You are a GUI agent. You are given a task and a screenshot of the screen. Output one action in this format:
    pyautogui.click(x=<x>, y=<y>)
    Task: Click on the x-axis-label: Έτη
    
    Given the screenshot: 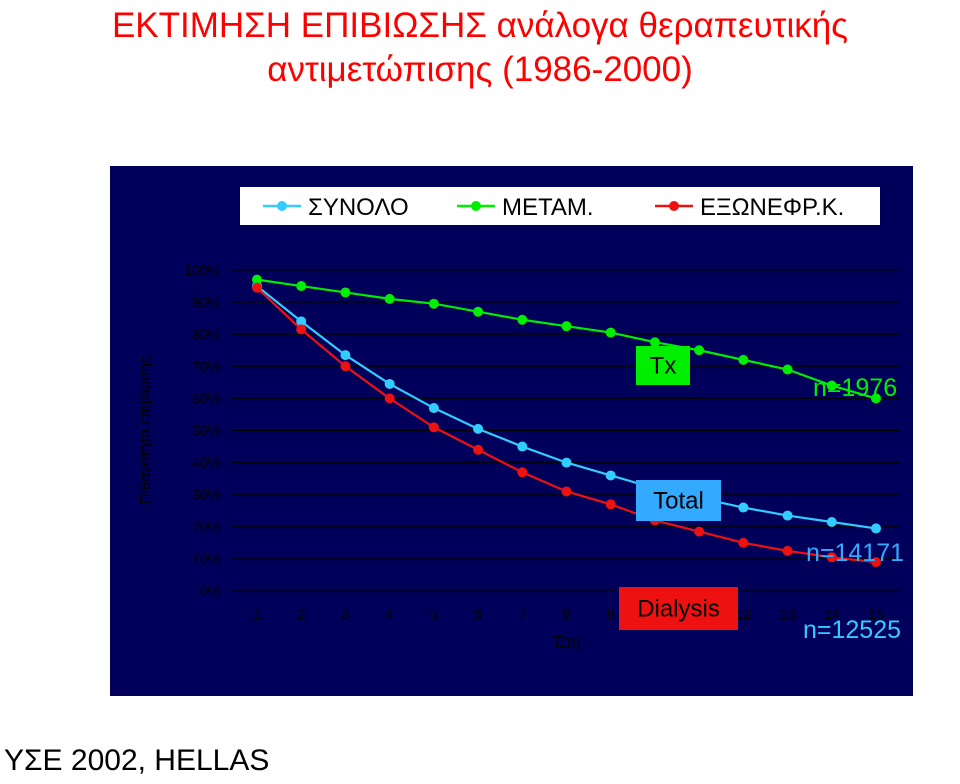 What is the action you would take?
    pyautogui.click(x=566, y=642)
    